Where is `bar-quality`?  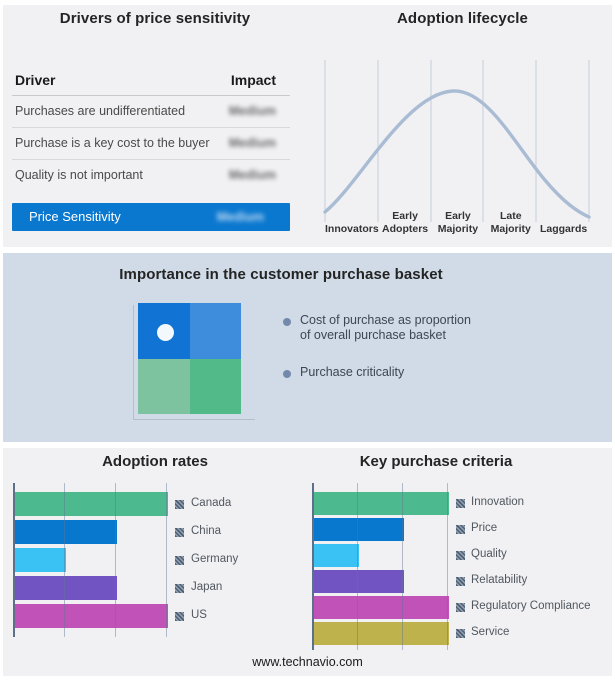
bar-quality is located at coordinates (336, 555).